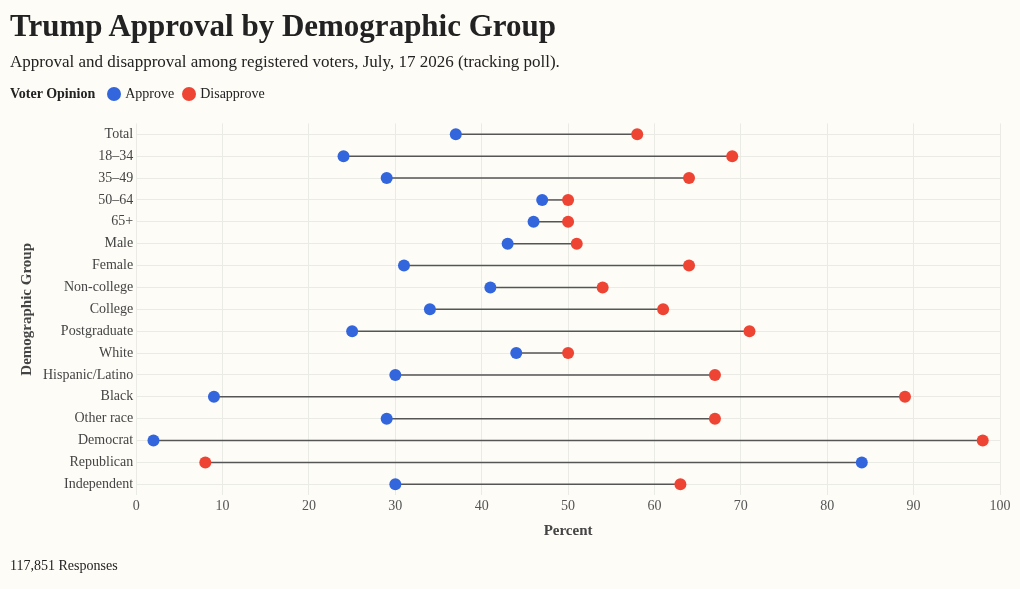  I want to click on y-tick-label: White, so click(116, 352).